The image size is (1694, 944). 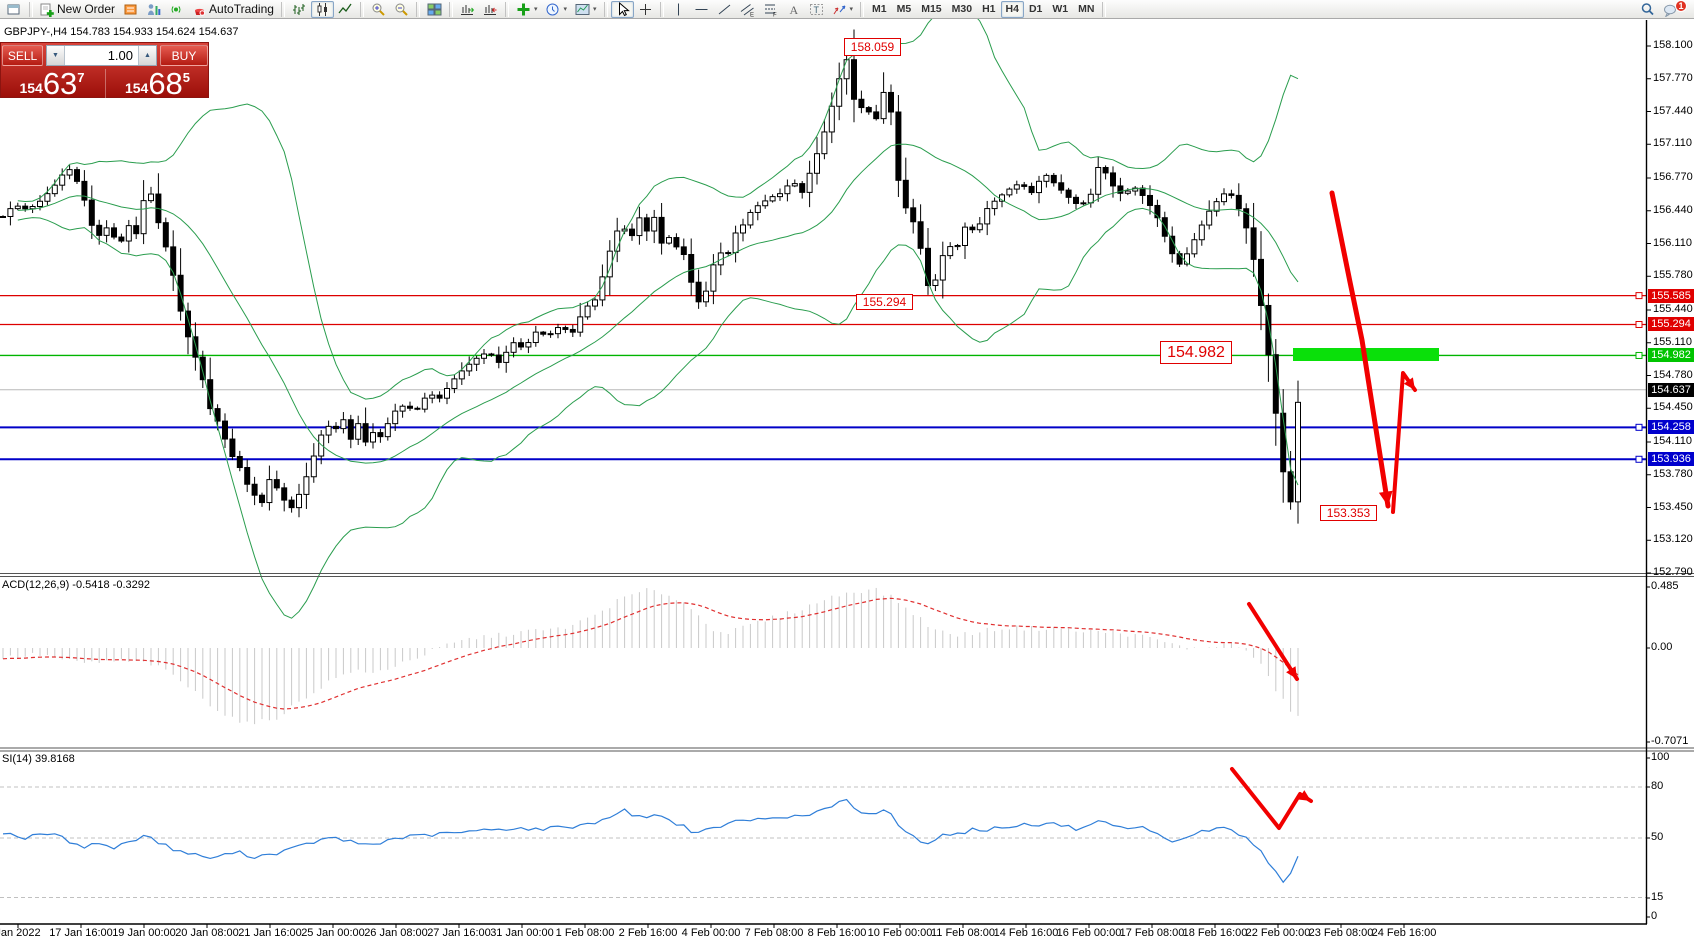 I want to click on horizontal-line-tool-button, so click(x=701, y=9).